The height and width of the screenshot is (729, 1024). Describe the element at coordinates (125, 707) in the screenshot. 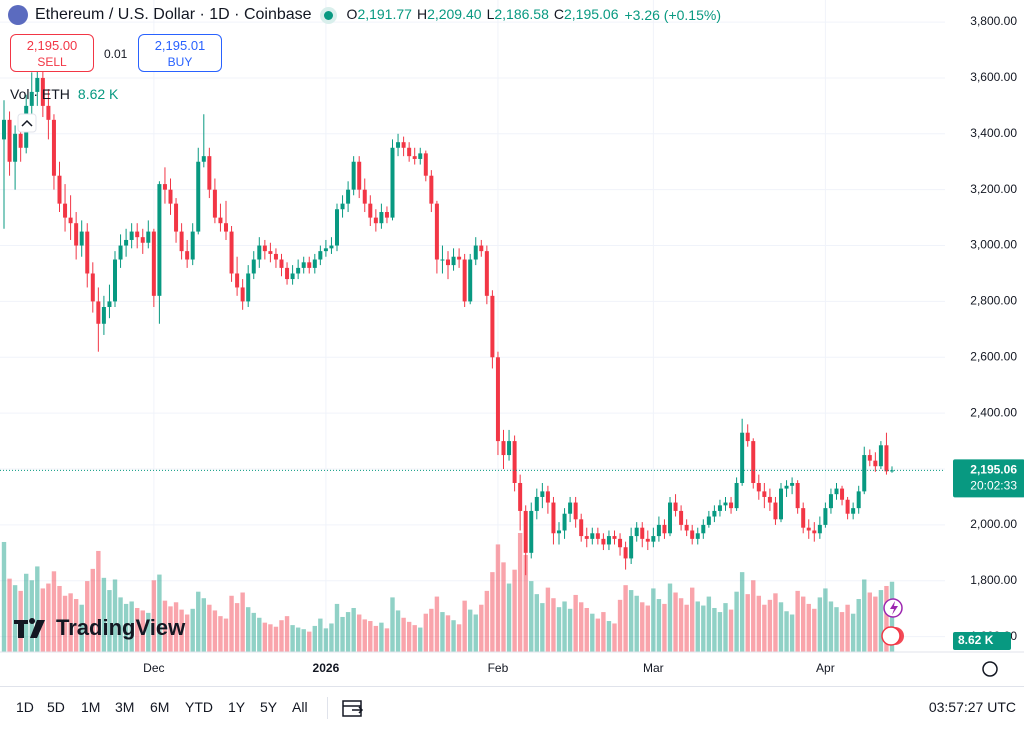

I see `range-button: 3M` at that location.